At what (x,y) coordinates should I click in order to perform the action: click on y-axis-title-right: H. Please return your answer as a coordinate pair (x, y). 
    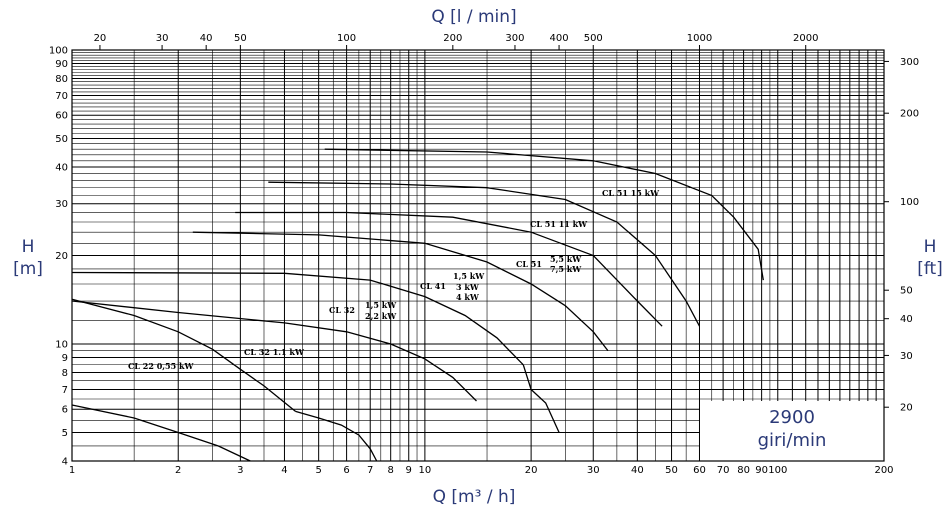
    Looking at the image, I should click on (930, 247).